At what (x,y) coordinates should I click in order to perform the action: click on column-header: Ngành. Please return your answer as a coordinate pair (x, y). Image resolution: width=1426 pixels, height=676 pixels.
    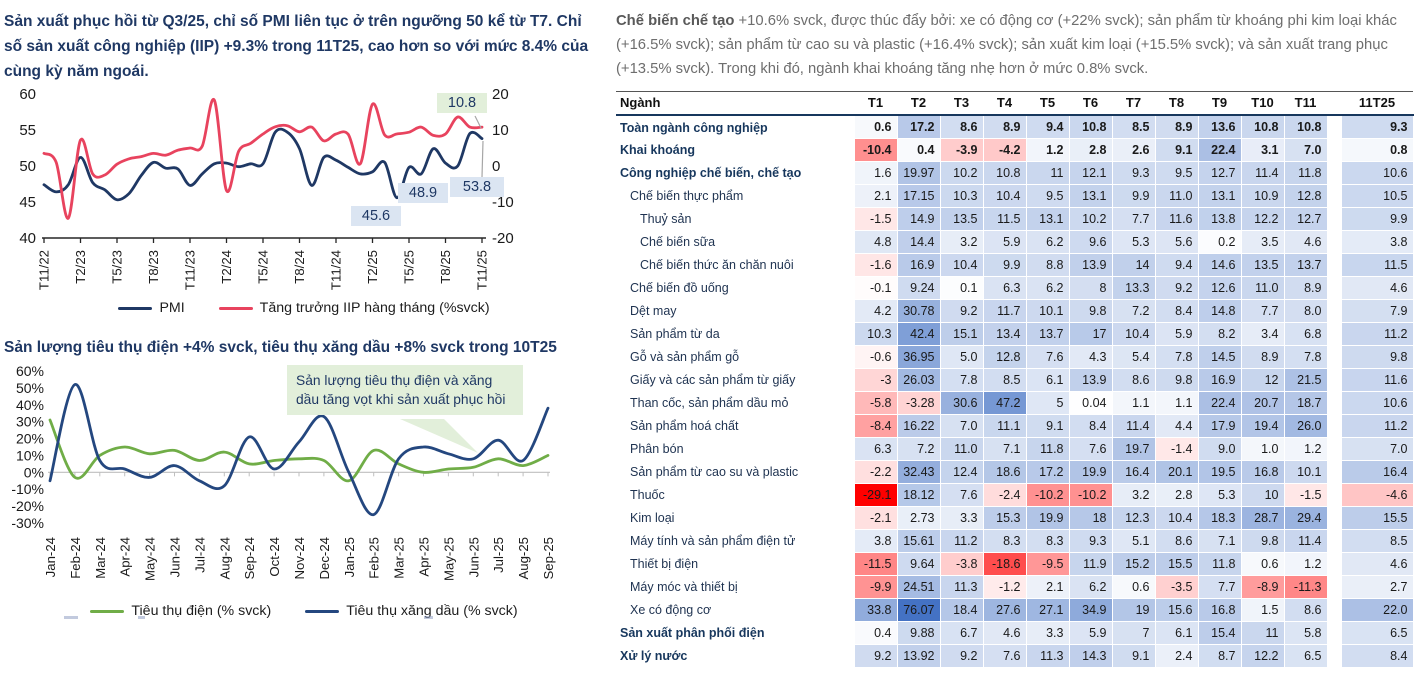
    Looking at the image, I should click on (735, 104).